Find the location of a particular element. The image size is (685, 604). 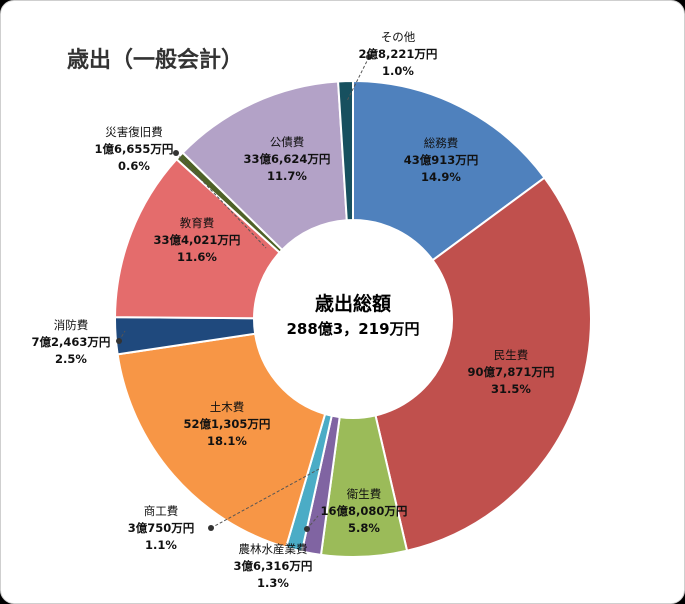

slice-percent: 0.6% is located at coordinates (134, 166).